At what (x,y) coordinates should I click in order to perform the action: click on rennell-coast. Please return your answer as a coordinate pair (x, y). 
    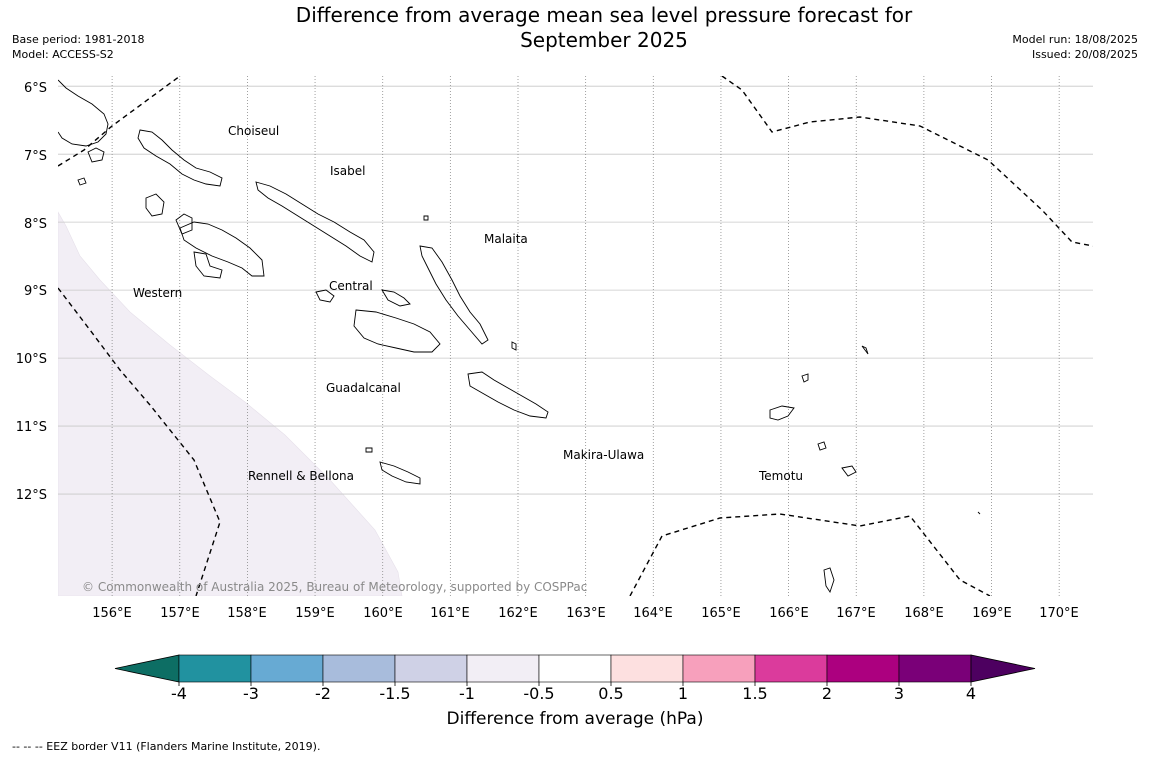
    Looking at the image, I should click on (400, 473).